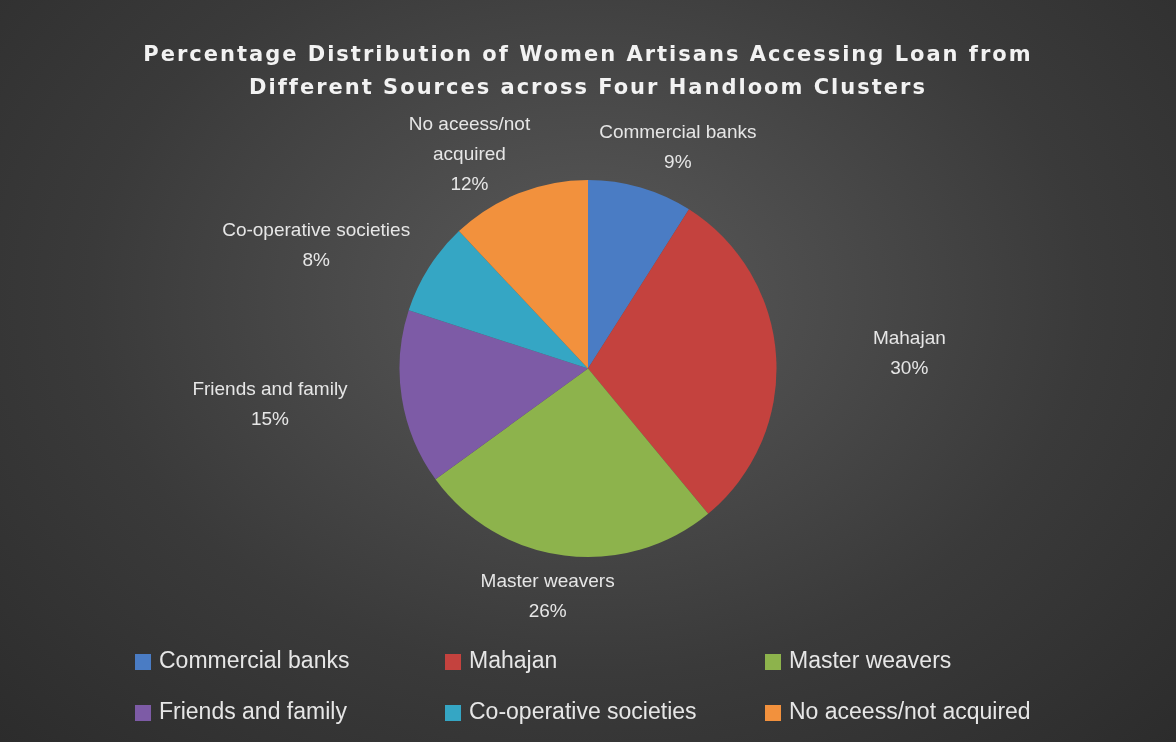  I want to click on data-label: 15%, so click(270, 418).